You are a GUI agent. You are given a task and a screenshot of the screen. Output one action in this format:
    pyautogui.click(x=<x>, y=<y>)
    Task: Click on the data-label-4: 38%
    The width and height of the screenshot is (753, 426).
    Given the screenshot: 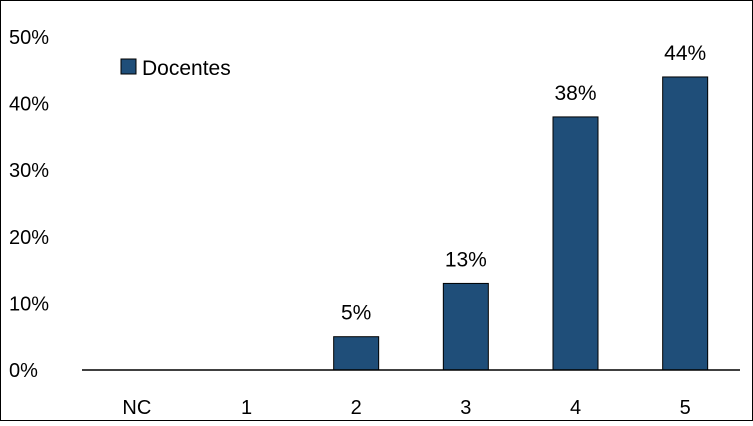 What is the action you would take?
    pyautogui.click(x=575, y=93)
    